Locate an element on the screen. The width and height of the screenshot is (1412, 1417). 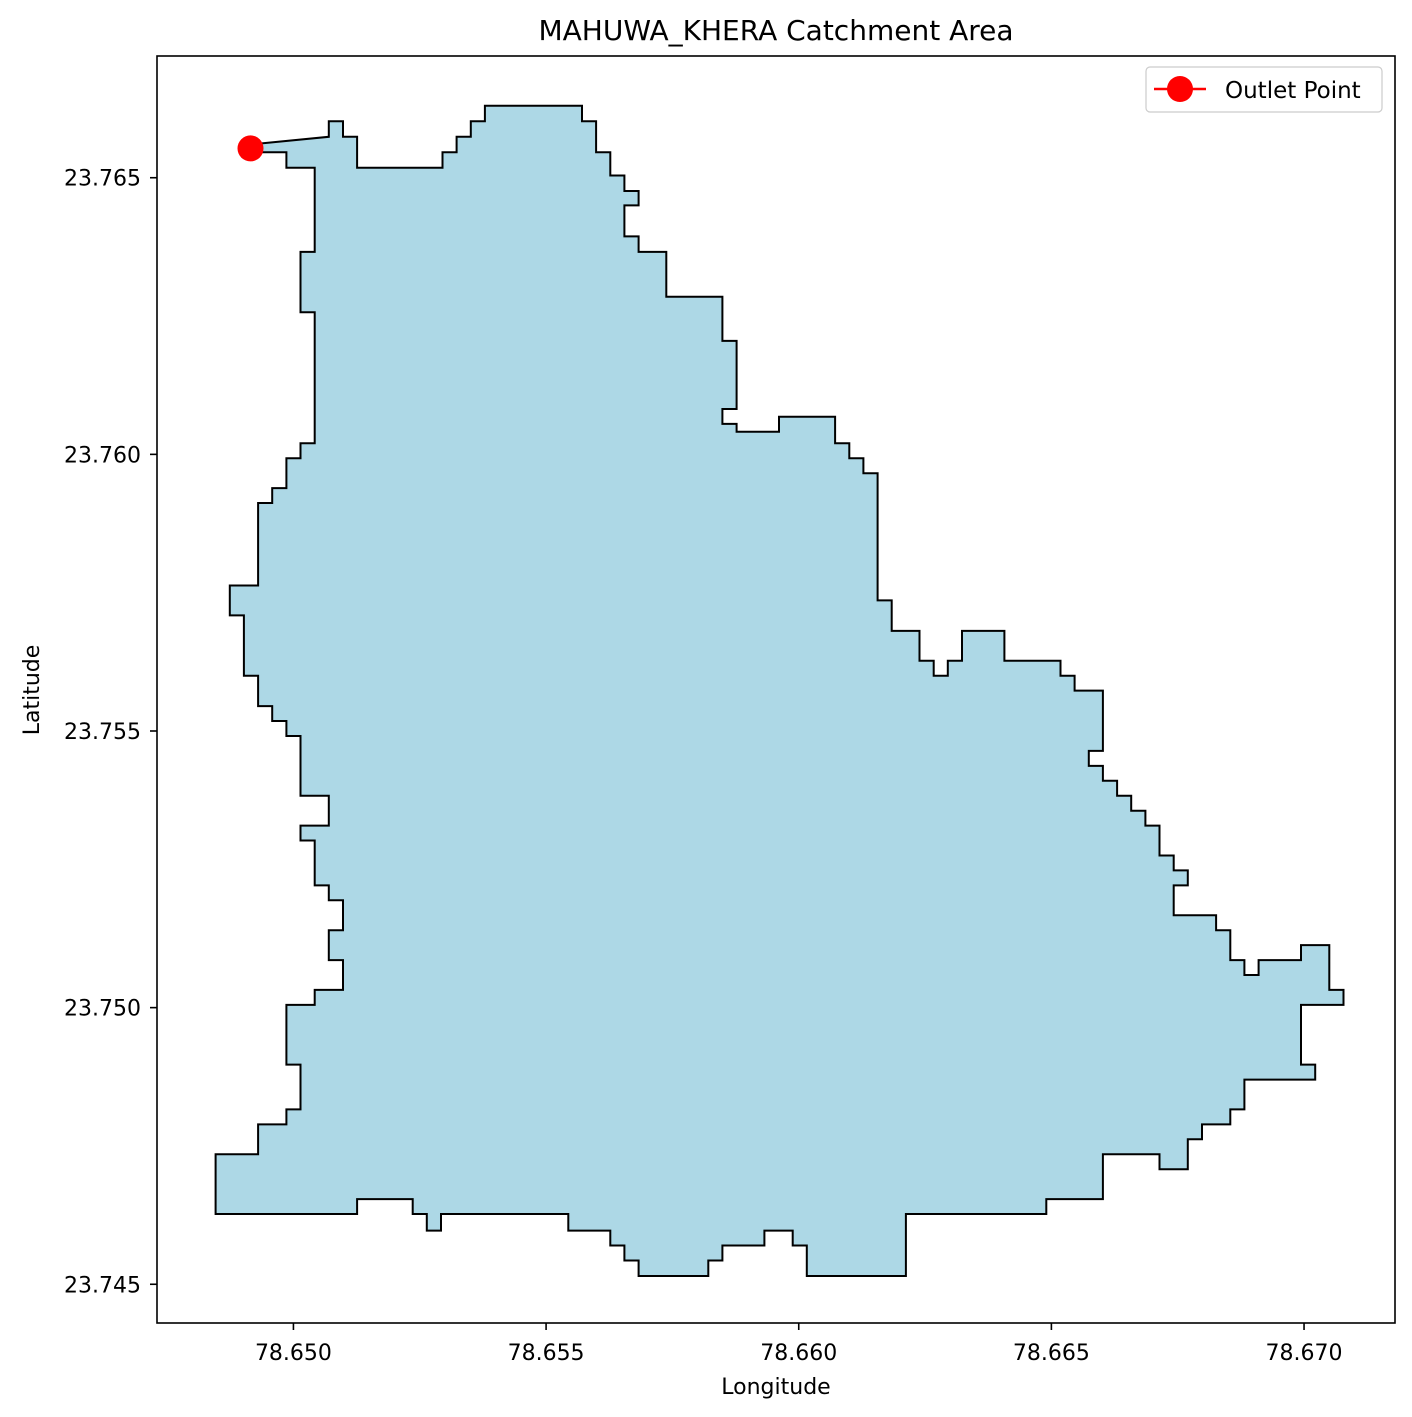
y-tick-label: 23.765 is located at coordinates (102, 179).